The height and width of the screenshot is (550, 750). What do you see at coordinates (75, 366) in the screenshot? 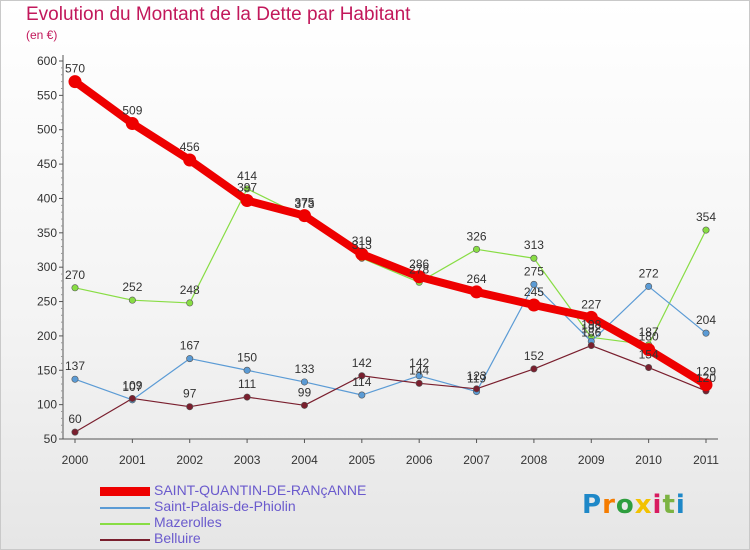
I see `data-label: 137` at bounding box center [75, 366].